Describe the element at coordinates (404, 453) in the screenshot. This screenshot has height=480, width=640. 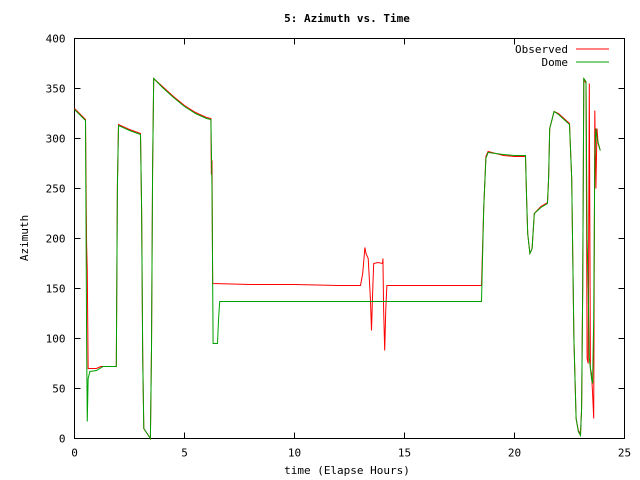
I see `x-tick-label: 15` at that location.